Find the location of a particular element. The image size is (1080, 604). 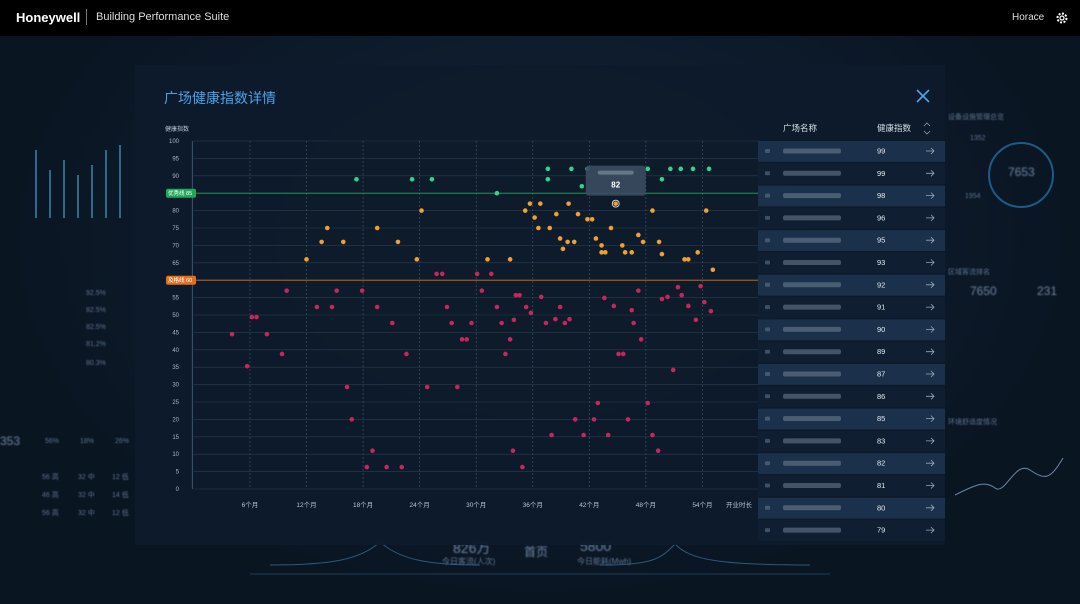

bg-title: 设备设施管理总览 is located at coordinates (976, 117).